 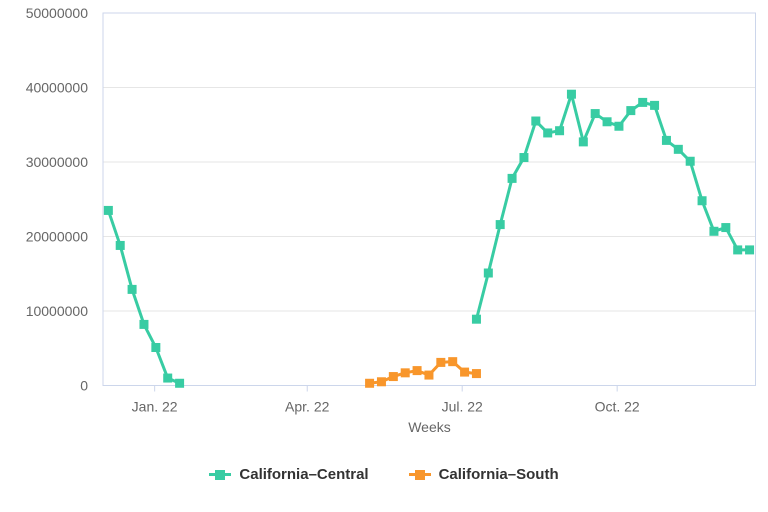 I want to click on legend-label: California–South, so click(x=498, y=474).